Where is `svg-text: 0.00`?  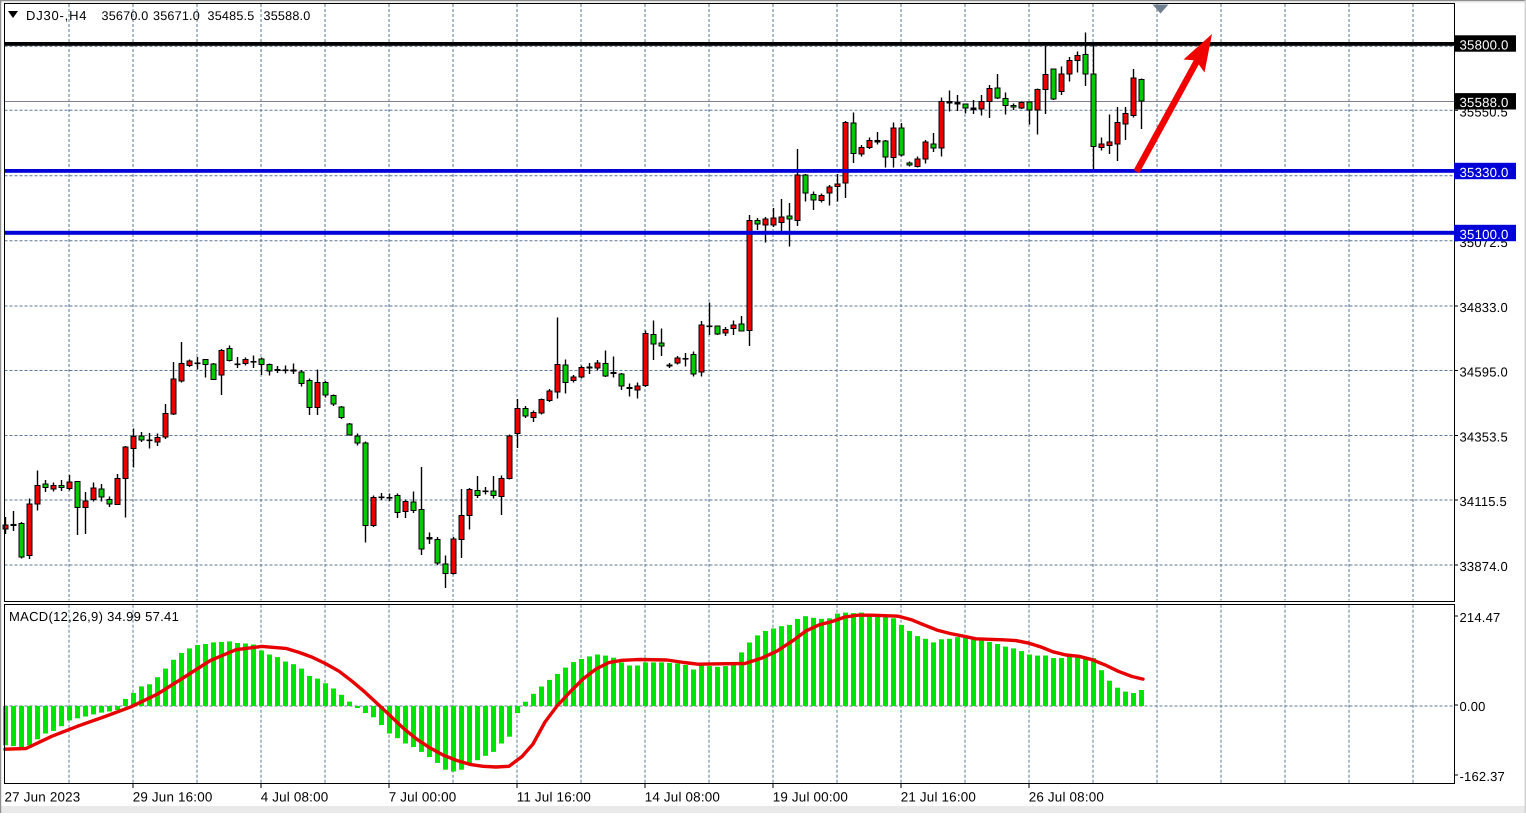
svg-text: 0.00 is located at coordinates (1473, 706).